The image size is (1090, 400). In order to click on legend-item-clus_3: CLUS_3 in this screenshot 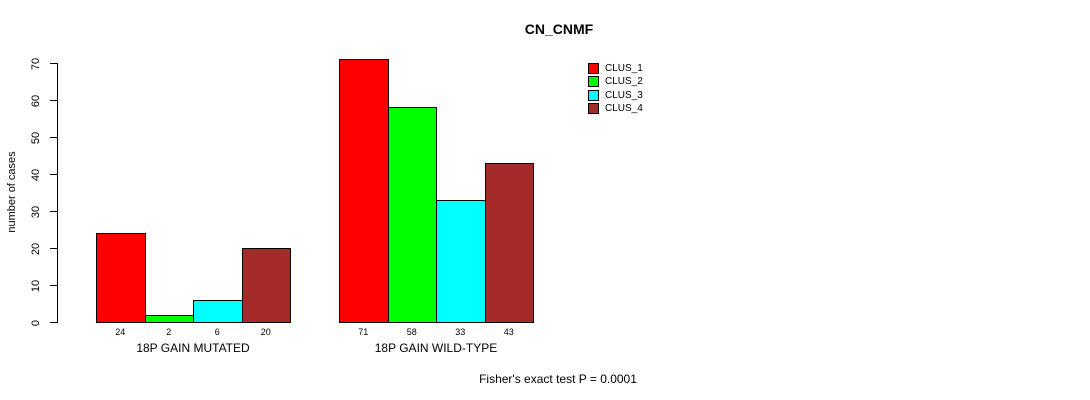, I will do `click(615, 95)`.